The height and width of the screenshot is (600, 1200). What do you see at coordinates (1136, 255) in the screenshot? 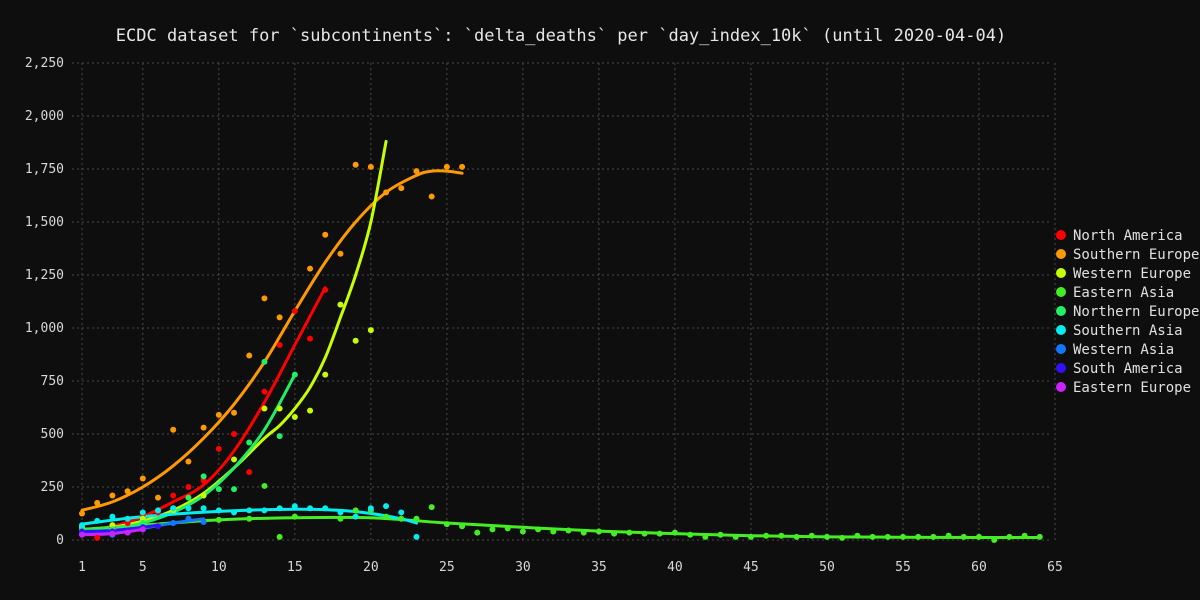
I see `legend-label-southern-europe: Southern Europe` at bounding box center [1136, 255].